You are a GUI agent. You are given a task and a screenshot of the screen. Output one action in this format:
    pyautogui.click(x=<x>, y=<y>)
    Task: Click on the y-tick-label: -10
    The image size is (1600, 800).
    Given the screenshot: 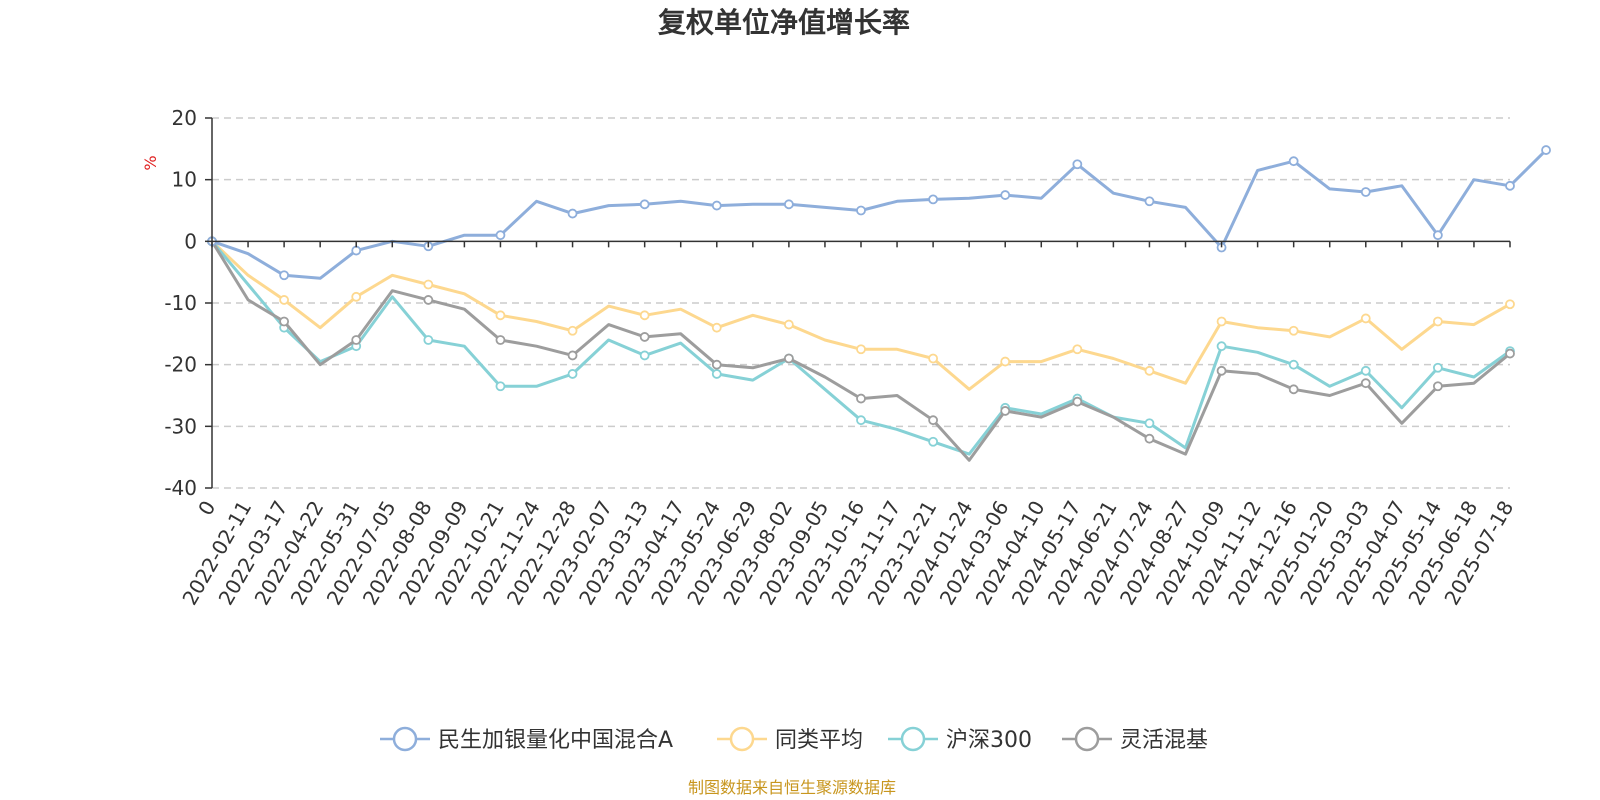 What is the action you would take?
    pyautogui.click(x=180, y=303)
    